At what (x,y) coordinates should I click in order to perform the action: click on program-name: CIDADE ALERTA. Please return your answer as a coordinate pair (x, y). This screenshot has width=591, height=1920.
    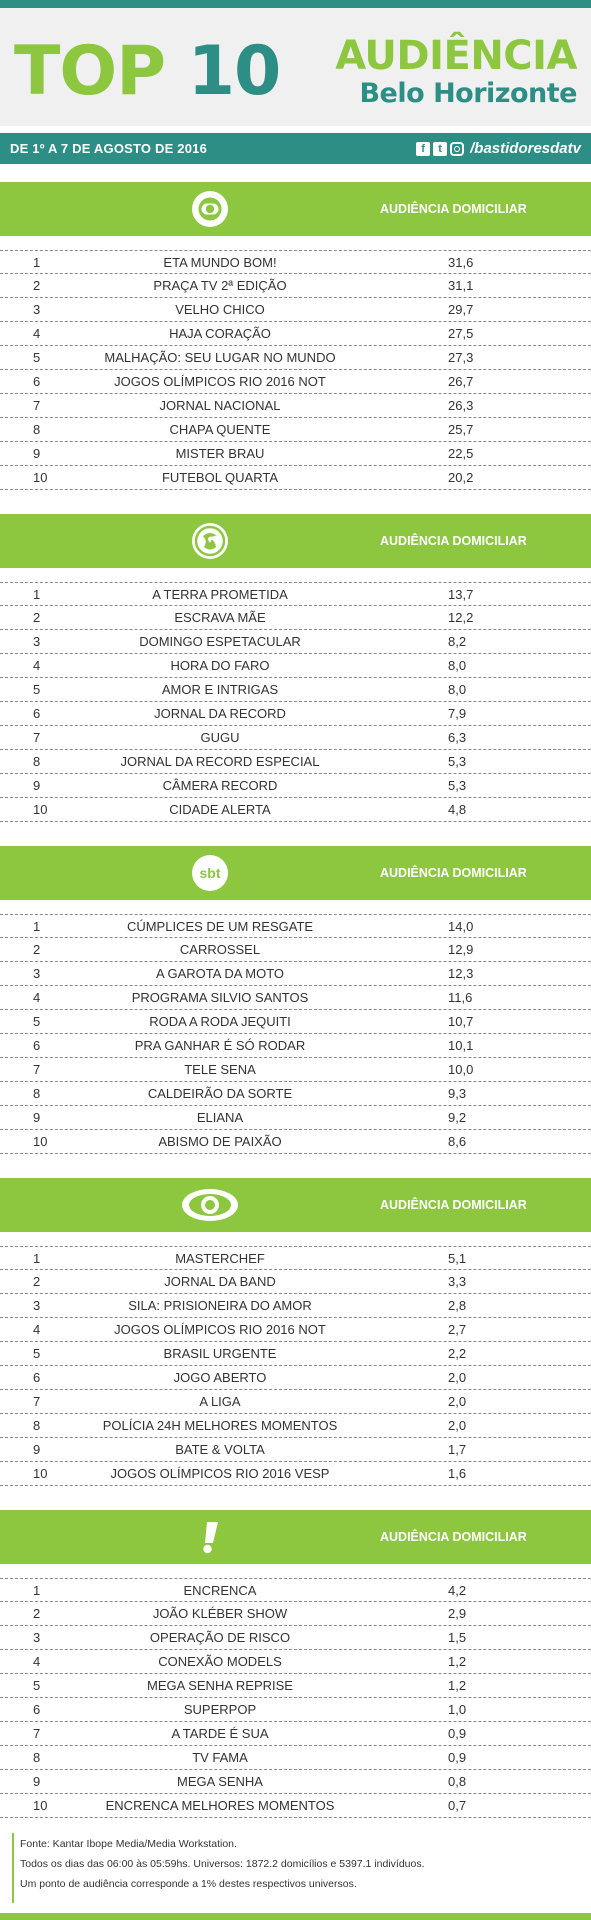
    Looking at the image, I should click on (220, 809).